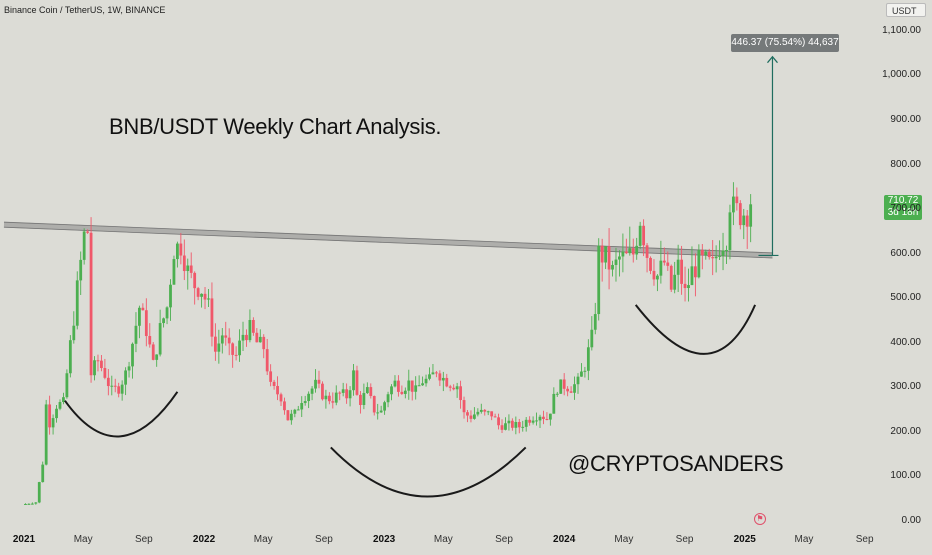 This screenshot has width=932, height=555. What do you see at coordinates (905, 342) in the screenshot?
I see `y-tick-label: 400.00` at bounding box center [905, 342].